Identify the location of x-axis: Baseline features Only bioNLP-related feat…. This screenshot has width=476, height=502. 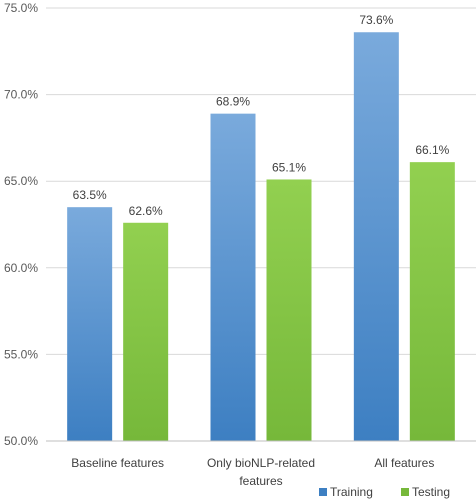
(261, 464).